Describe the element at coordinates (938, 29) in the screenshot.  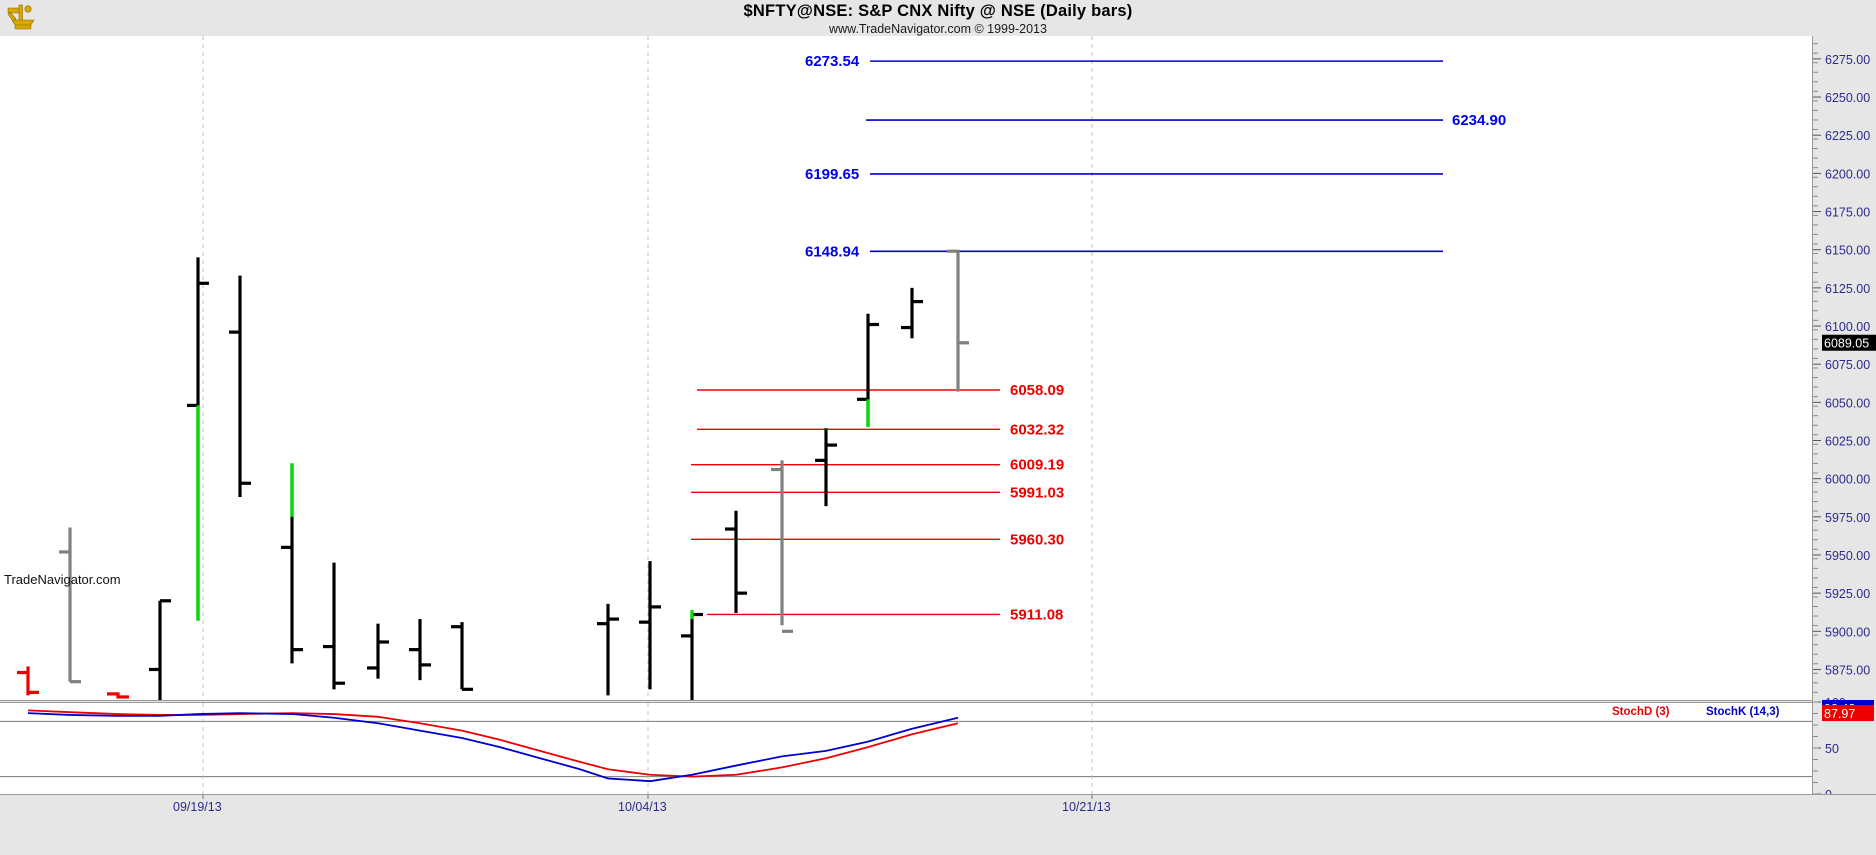
I see `page-subtitle: www.TradeNavigator.com © 1999-2013` at that location.